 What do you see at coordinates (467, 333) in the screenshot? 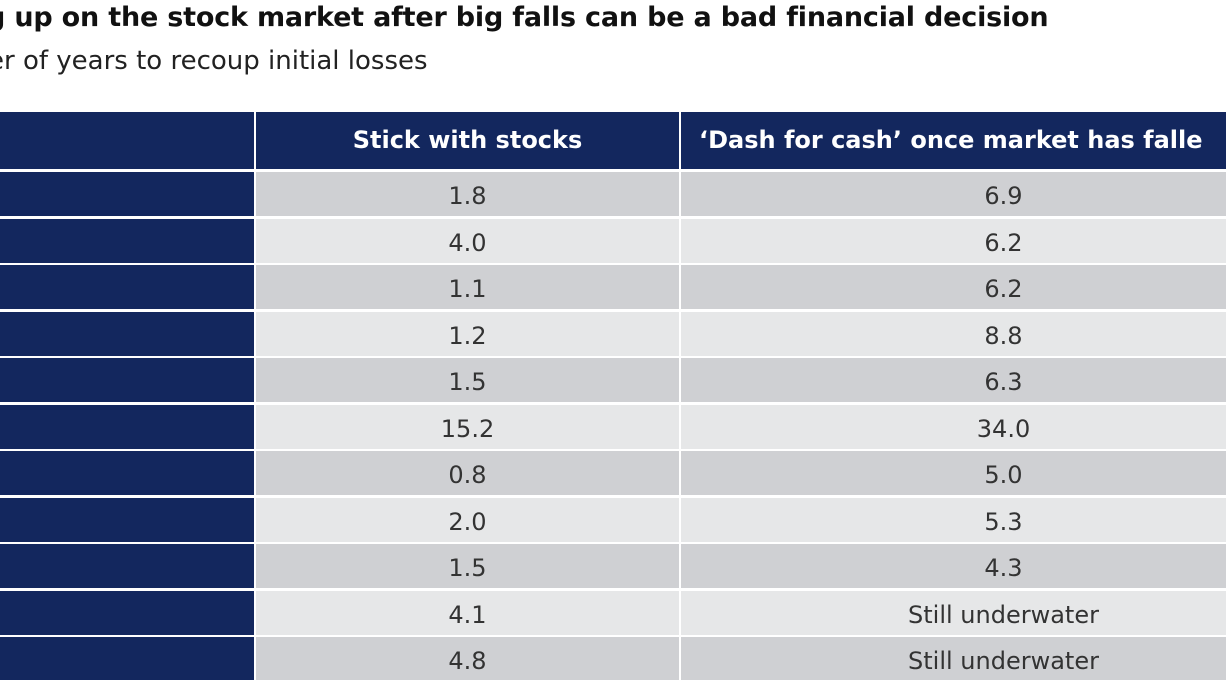
I see `stick-with-stocks-cell: 1.2` at bounding box center [467, 333].